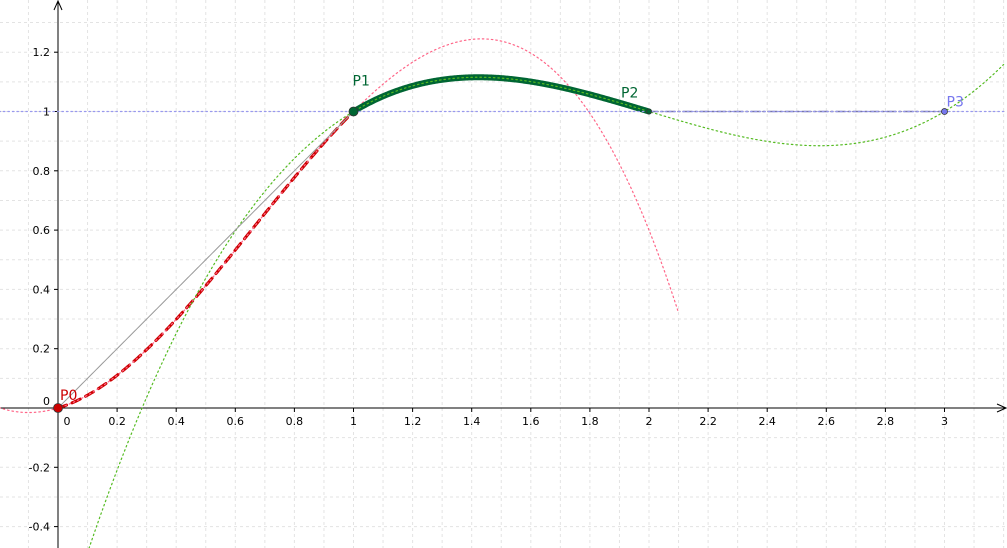  Describe the element at coordinates (39, 527) in the screenshot. I see `y-tick-label: -0.4` at that location.